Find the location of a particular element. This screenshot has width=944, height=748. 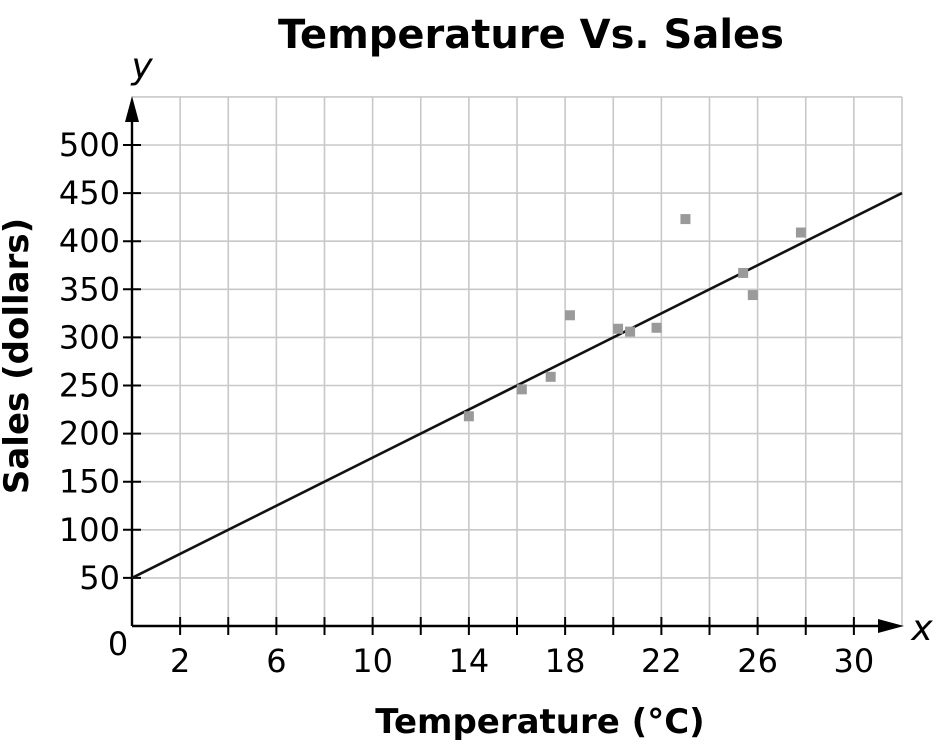

y-tick-labels: 50 100 150 200 250 300 350 400 450 500 is located at coordinates (89, 361).